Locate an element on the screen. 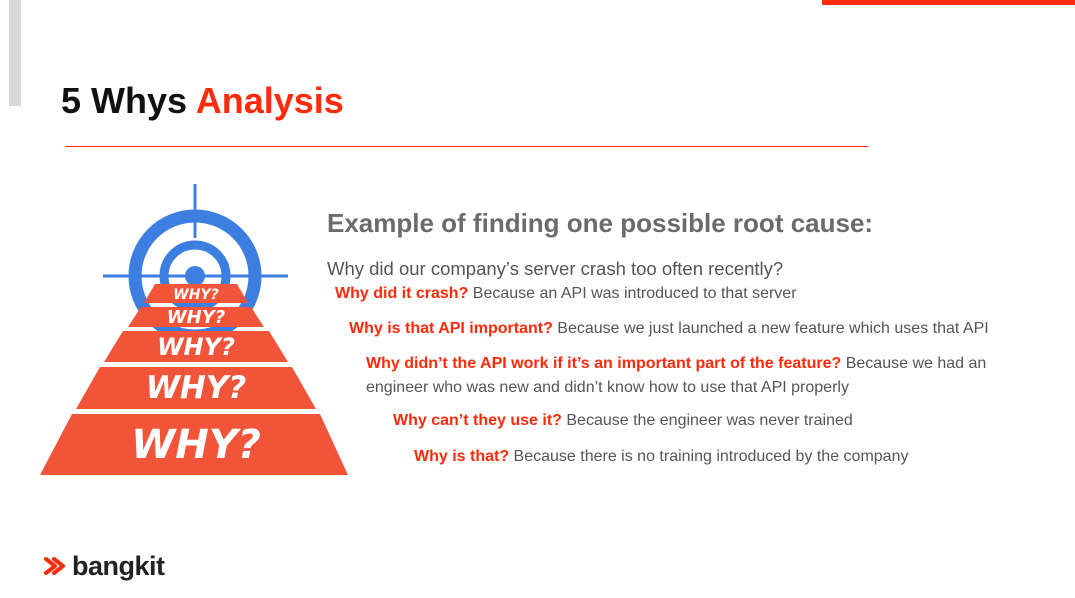 Image resolution: width=1075 pixels, height=598 pixels. slide-title: 5 Whys Analysis is located at coordinates (202, 101).